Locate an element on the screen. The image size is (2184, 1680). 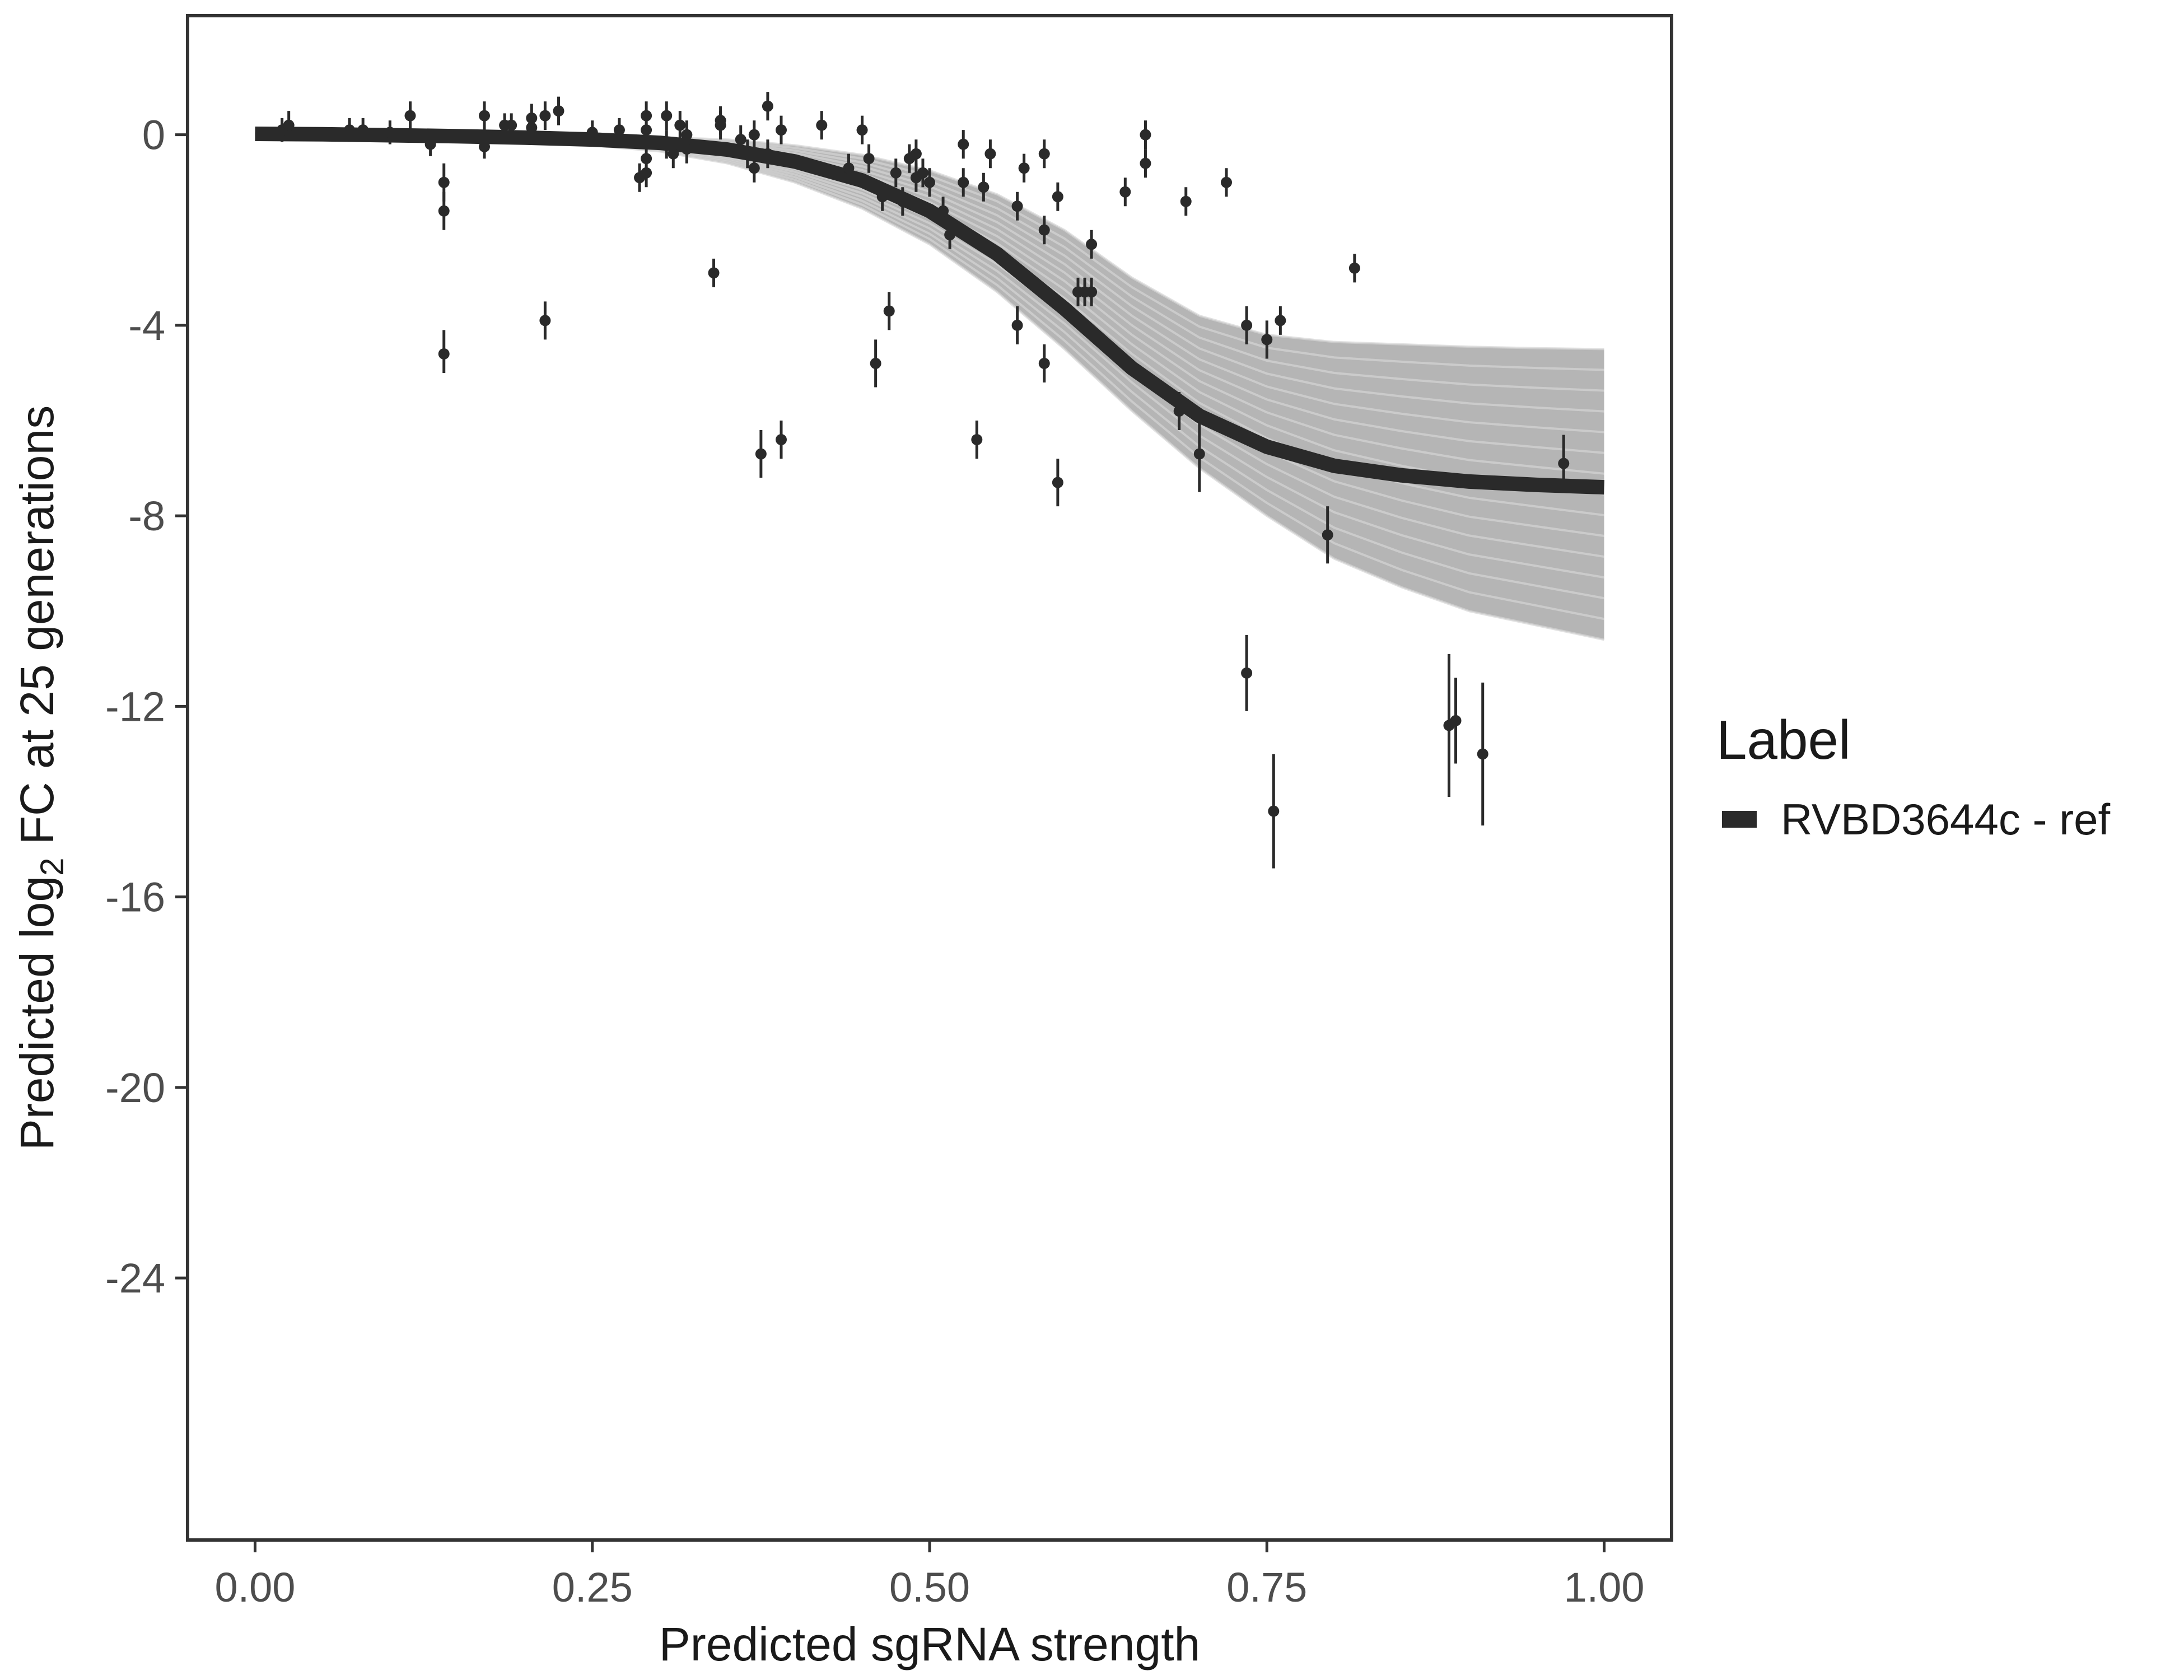
fit-curve-layer is located at coordinates (930, 311).